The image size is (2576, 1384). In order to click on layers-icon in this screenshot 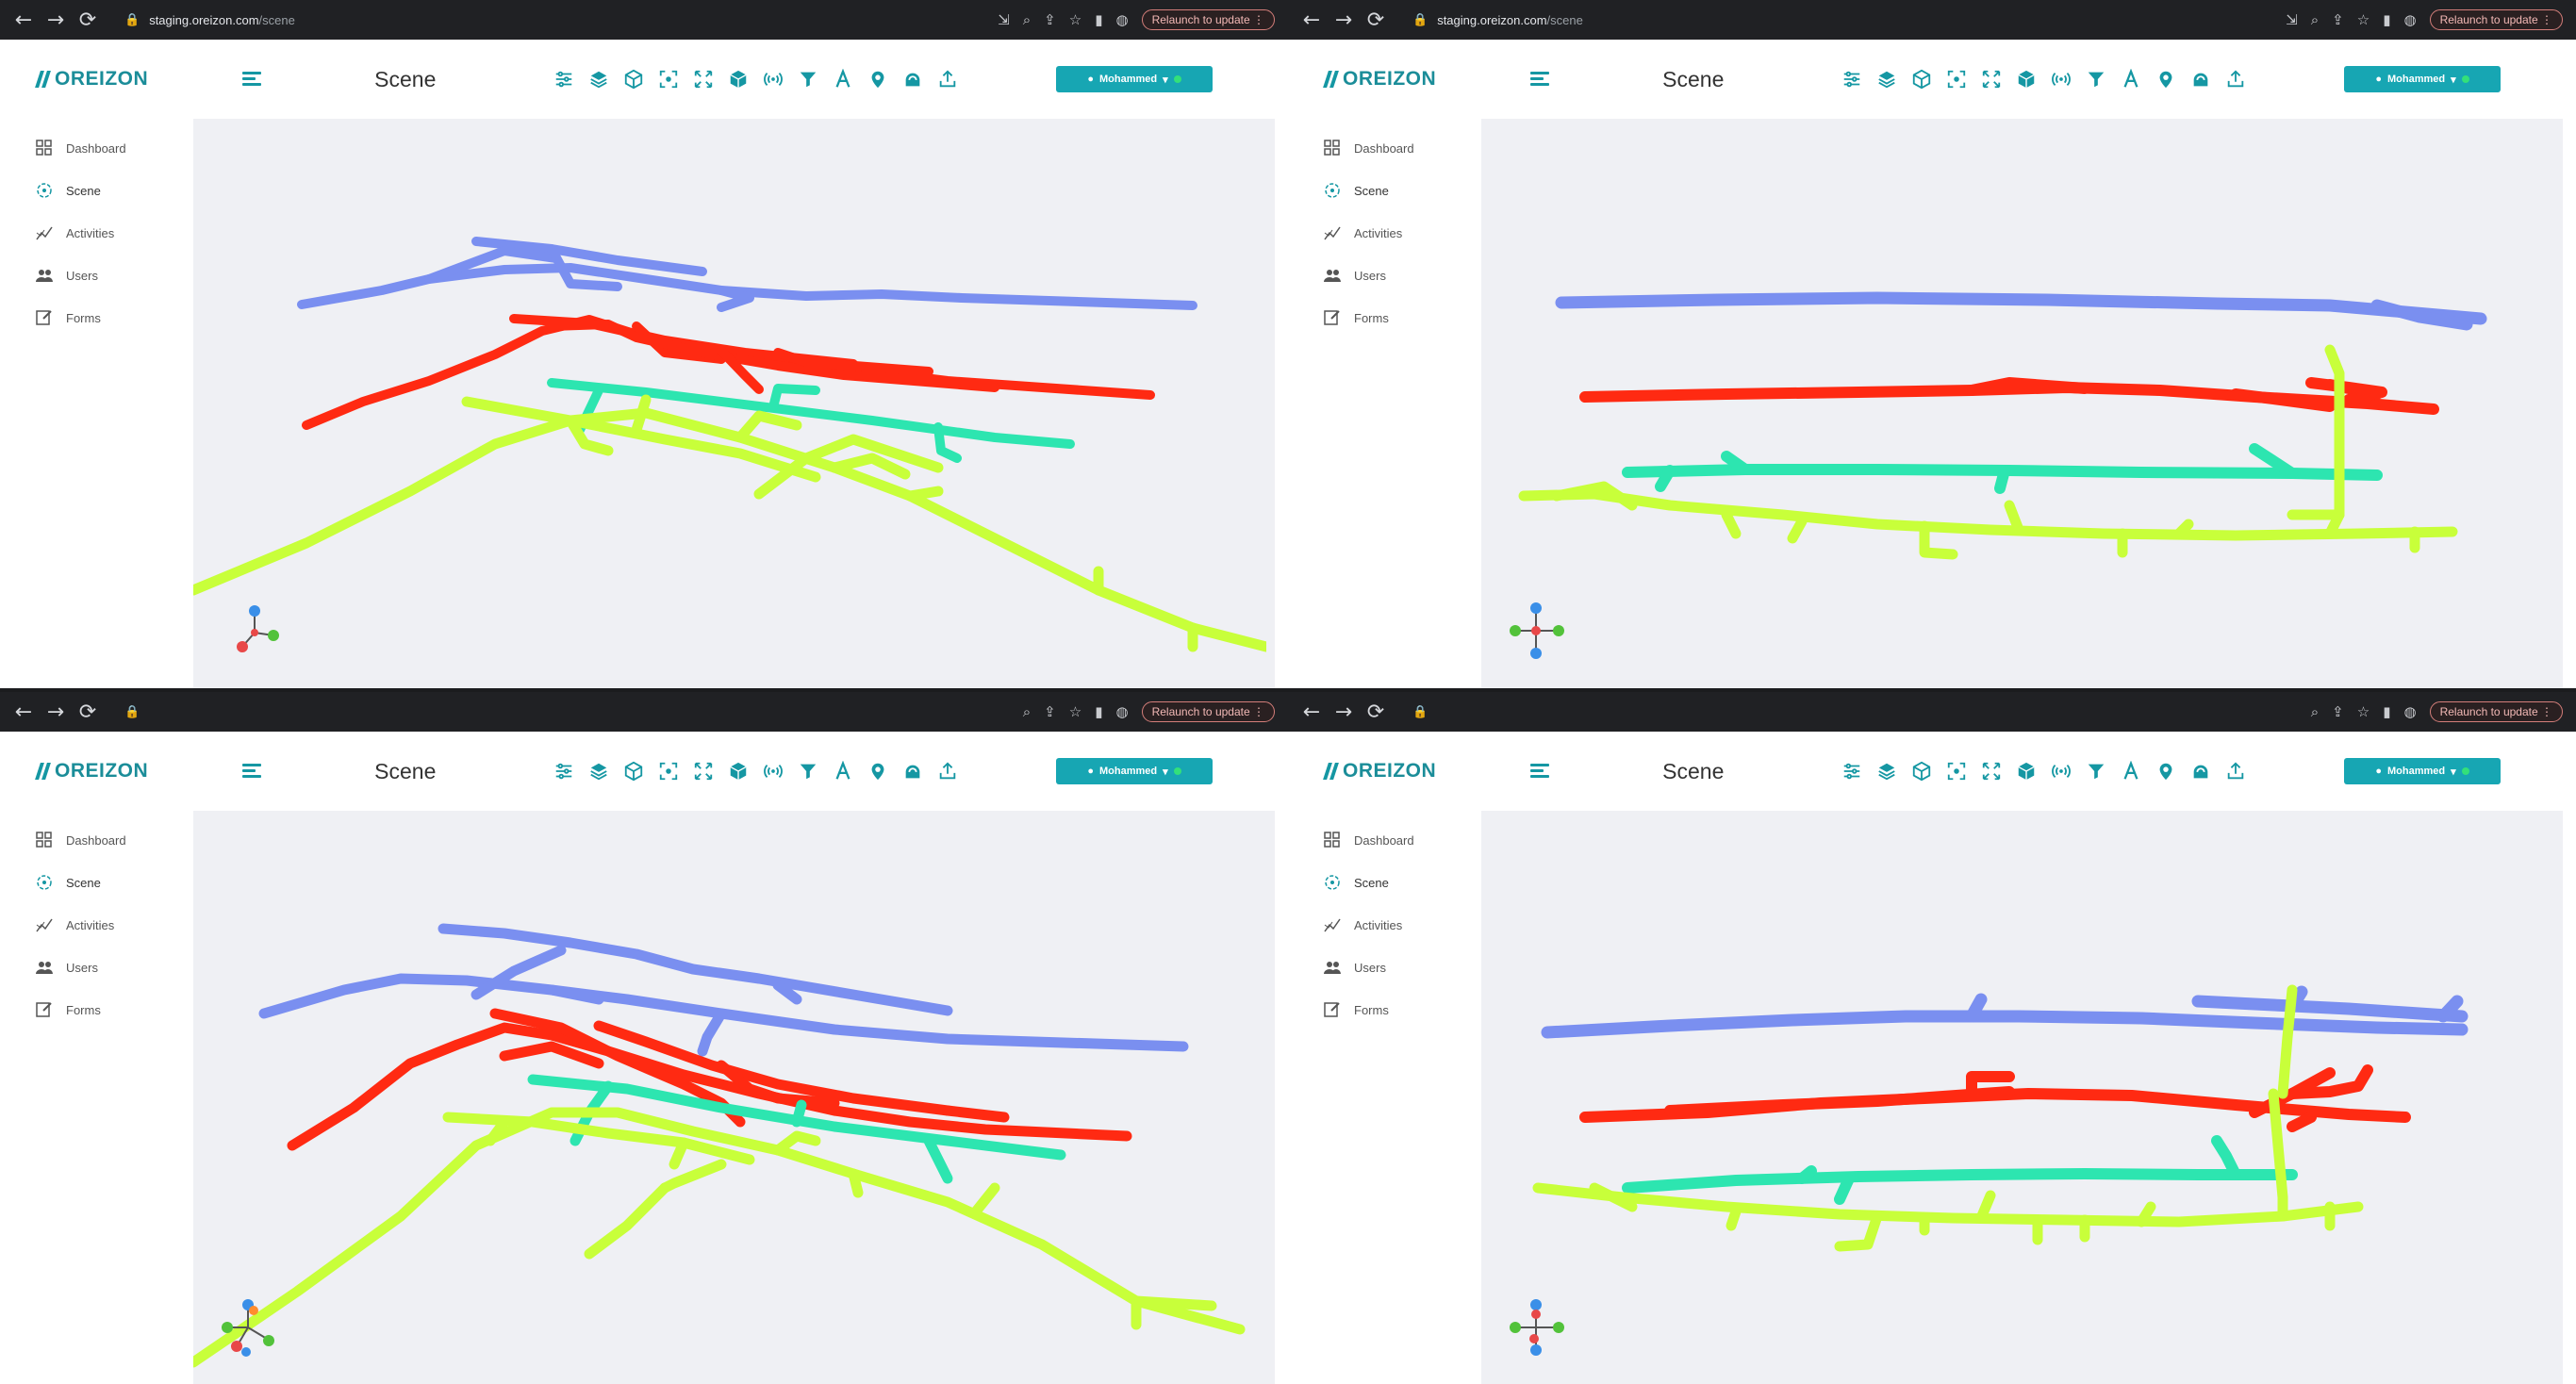, I will do `click(1886, 79)`.